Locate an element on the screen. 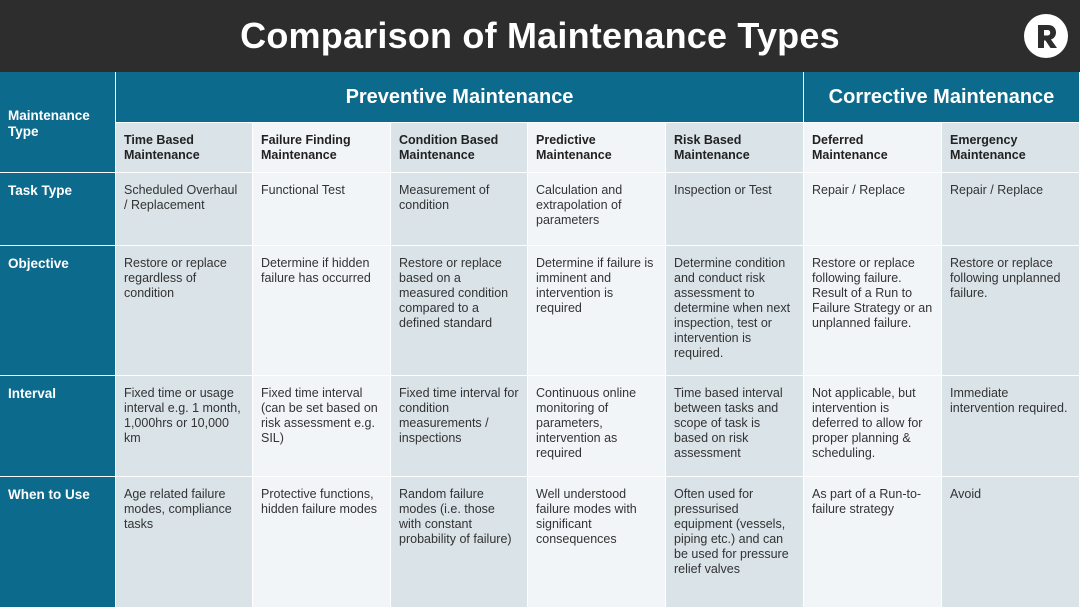  type-header-predictive: Predictive Maintenance is located at coordinates (597, 148).